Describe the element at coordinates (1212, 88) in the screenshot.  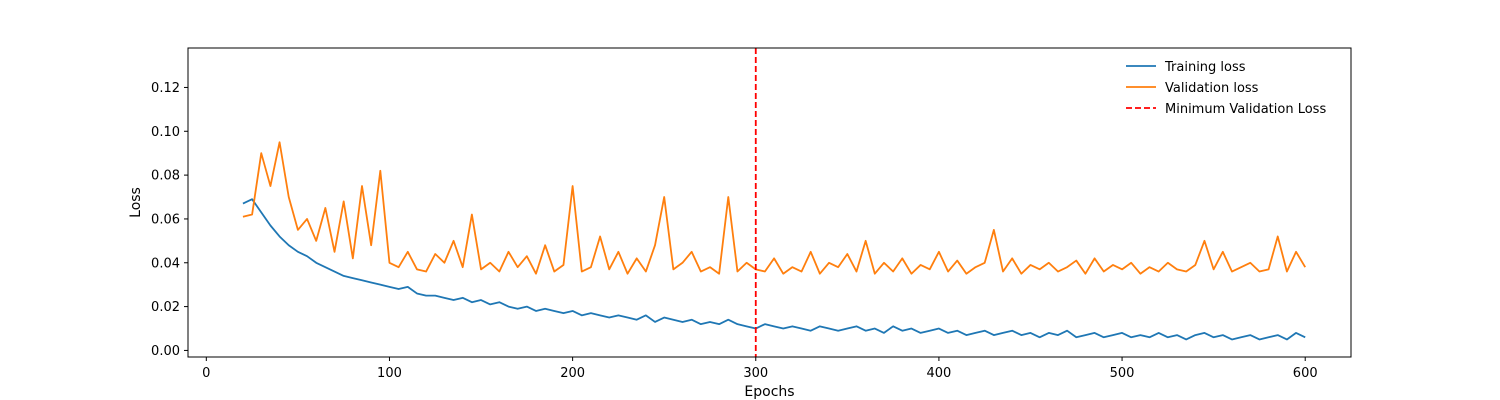
I see `legend-label-validation-loss: Validation loss` at that location.